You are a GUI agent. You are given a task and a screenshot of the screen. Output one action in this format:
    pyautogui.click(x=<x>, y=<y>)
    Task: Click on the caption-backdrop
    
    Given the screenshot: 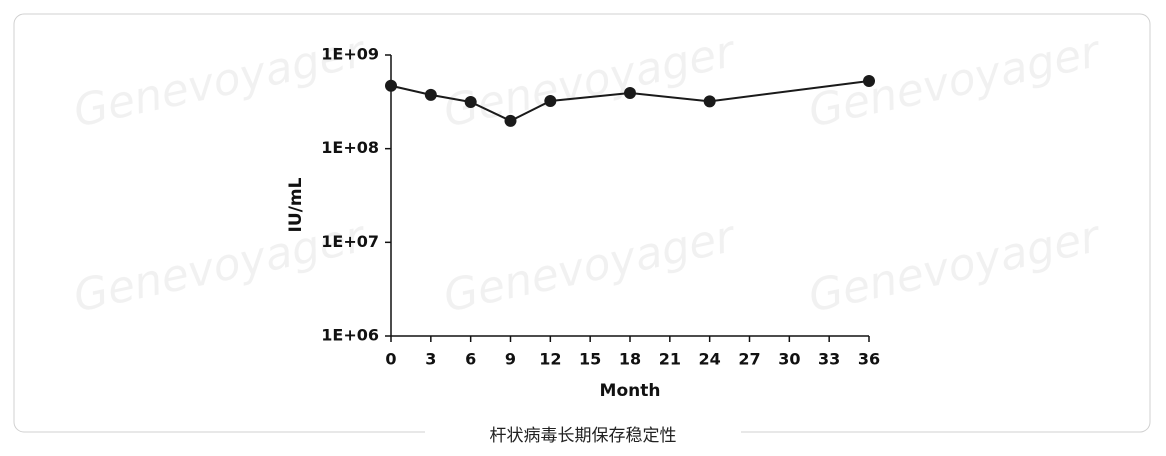 What is the action you would take?
    pyautogui.click(x=583, y=436)
    